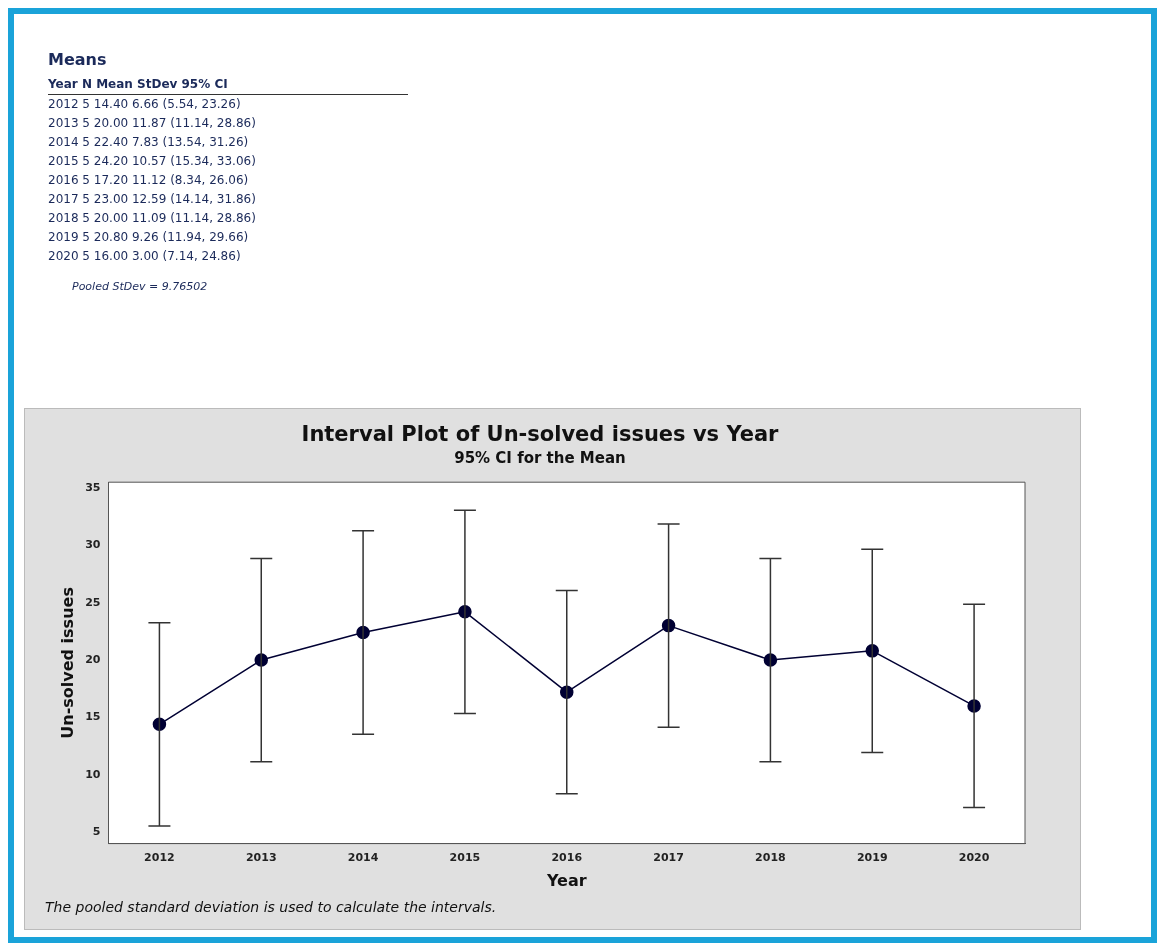 Image resolution: width=1165 pixels, height=951 pixels. I want to click on y-tick-label: 5, so click(96, 831).